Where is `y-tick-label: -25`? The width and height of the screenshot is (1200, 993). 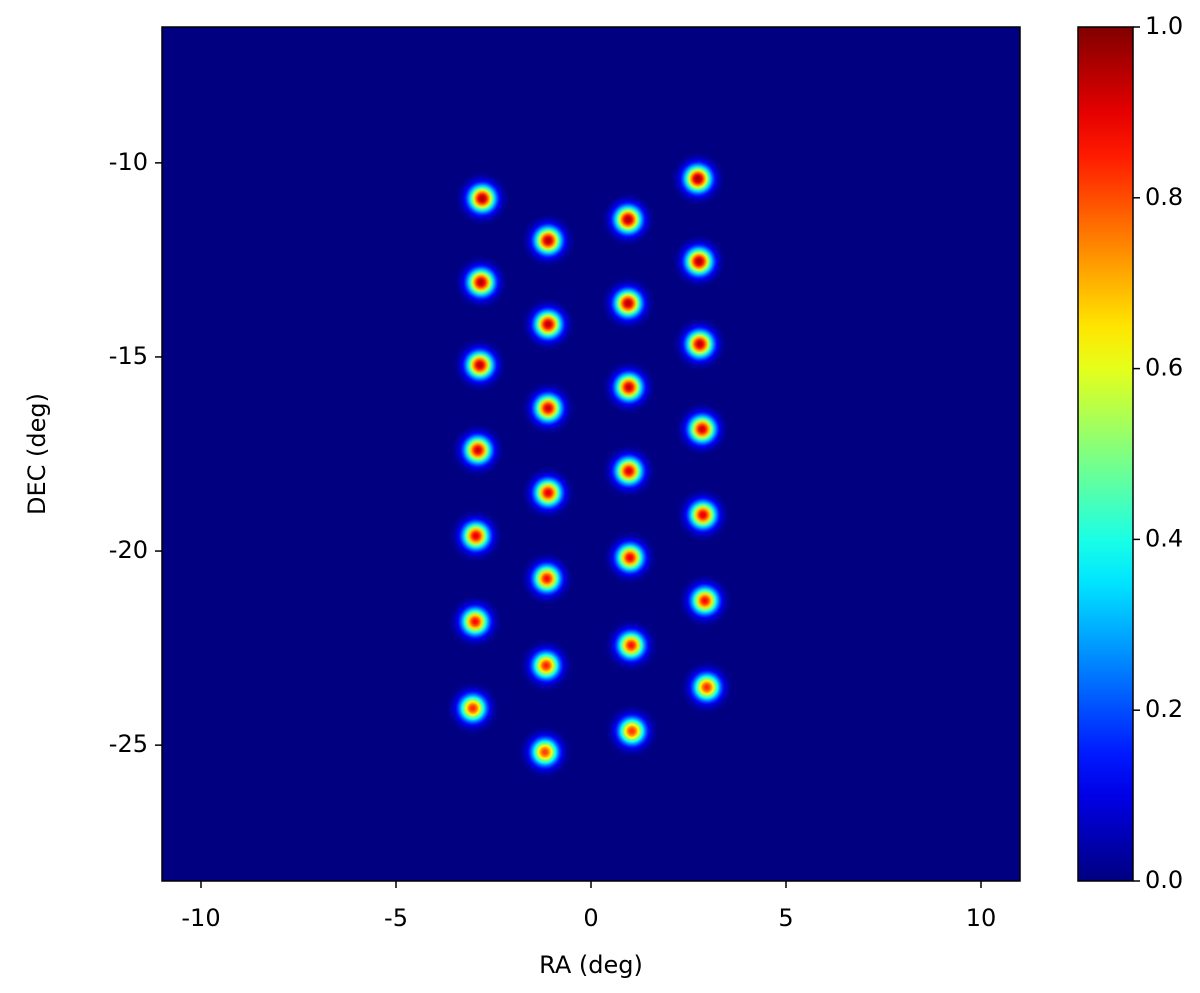
y-tick-label: -25 is located at coordinates (128, 744).